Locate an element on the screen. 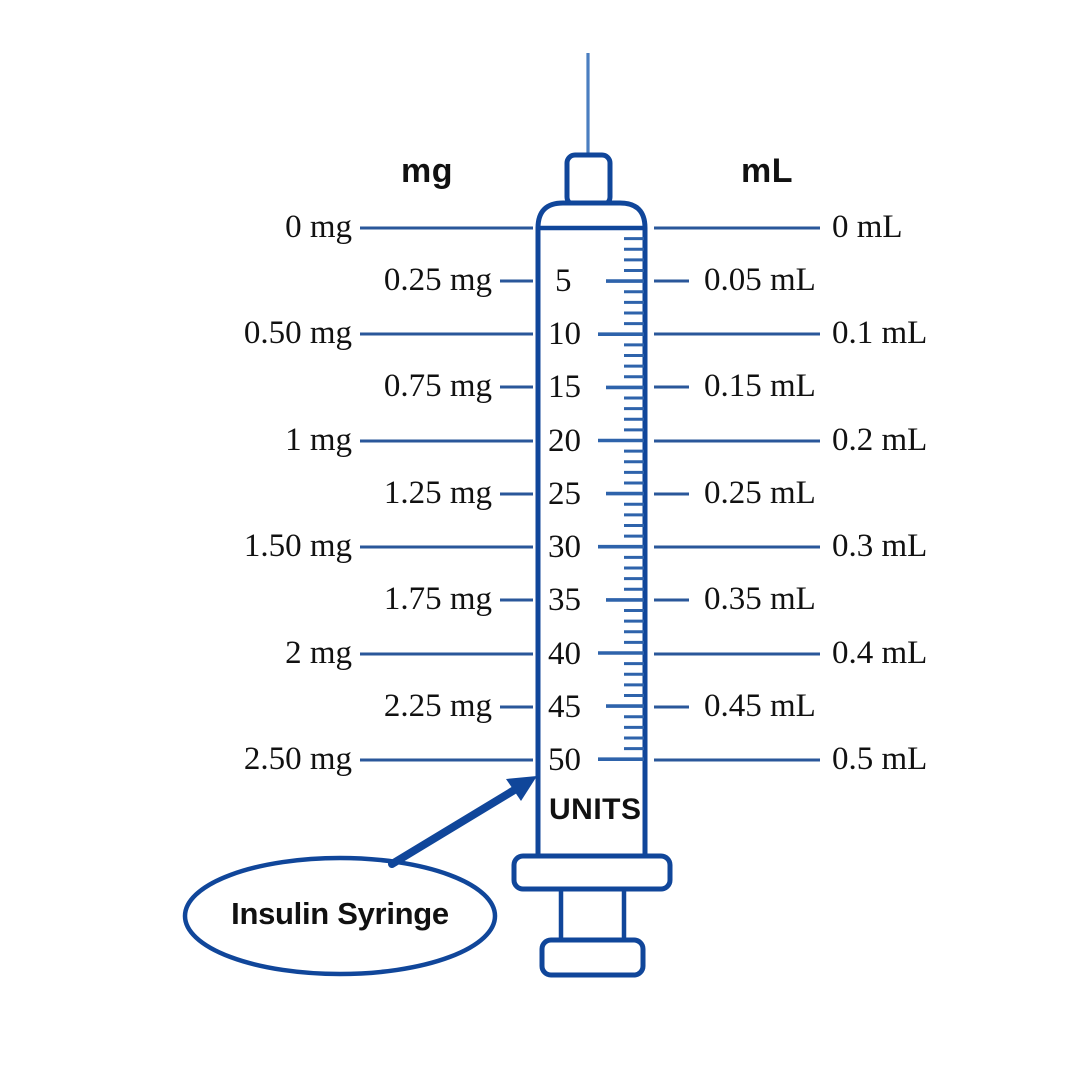 This screenshot has height=1080, width=1080. barrel-unit-40: 40 is located at coordinates (564, 654).